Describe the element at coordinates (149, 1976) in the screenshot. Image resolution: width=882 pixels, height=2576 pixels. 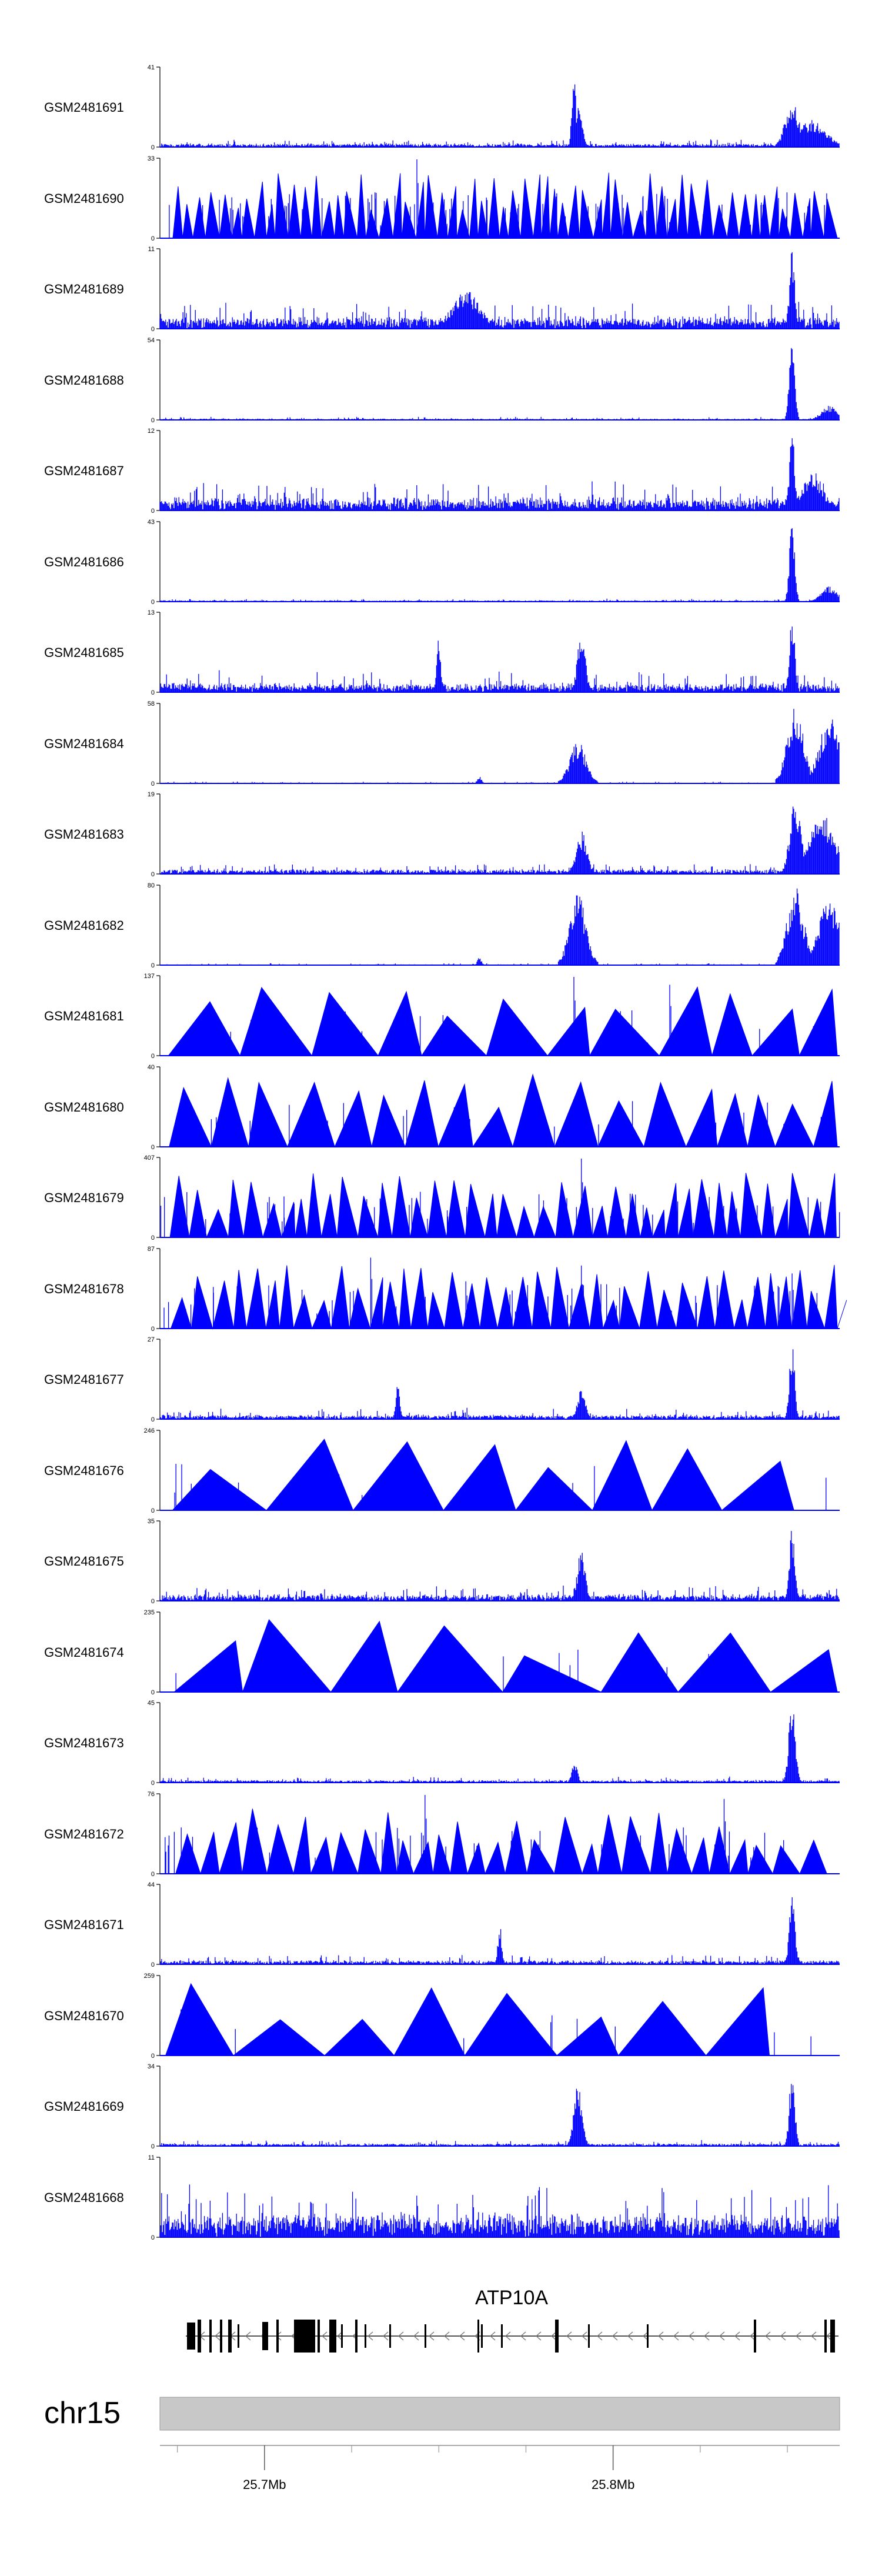
I see `y-max-label: 259` at that location.